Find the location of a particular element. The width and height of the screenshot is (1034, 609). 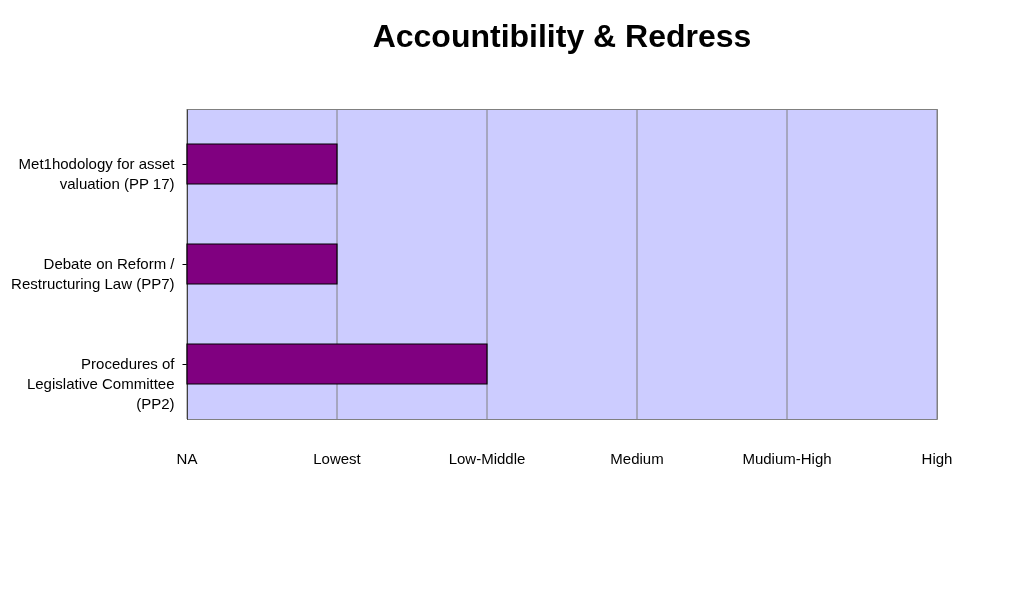

ref-line-label: Low-Middle is located at coordinates (487, 458).